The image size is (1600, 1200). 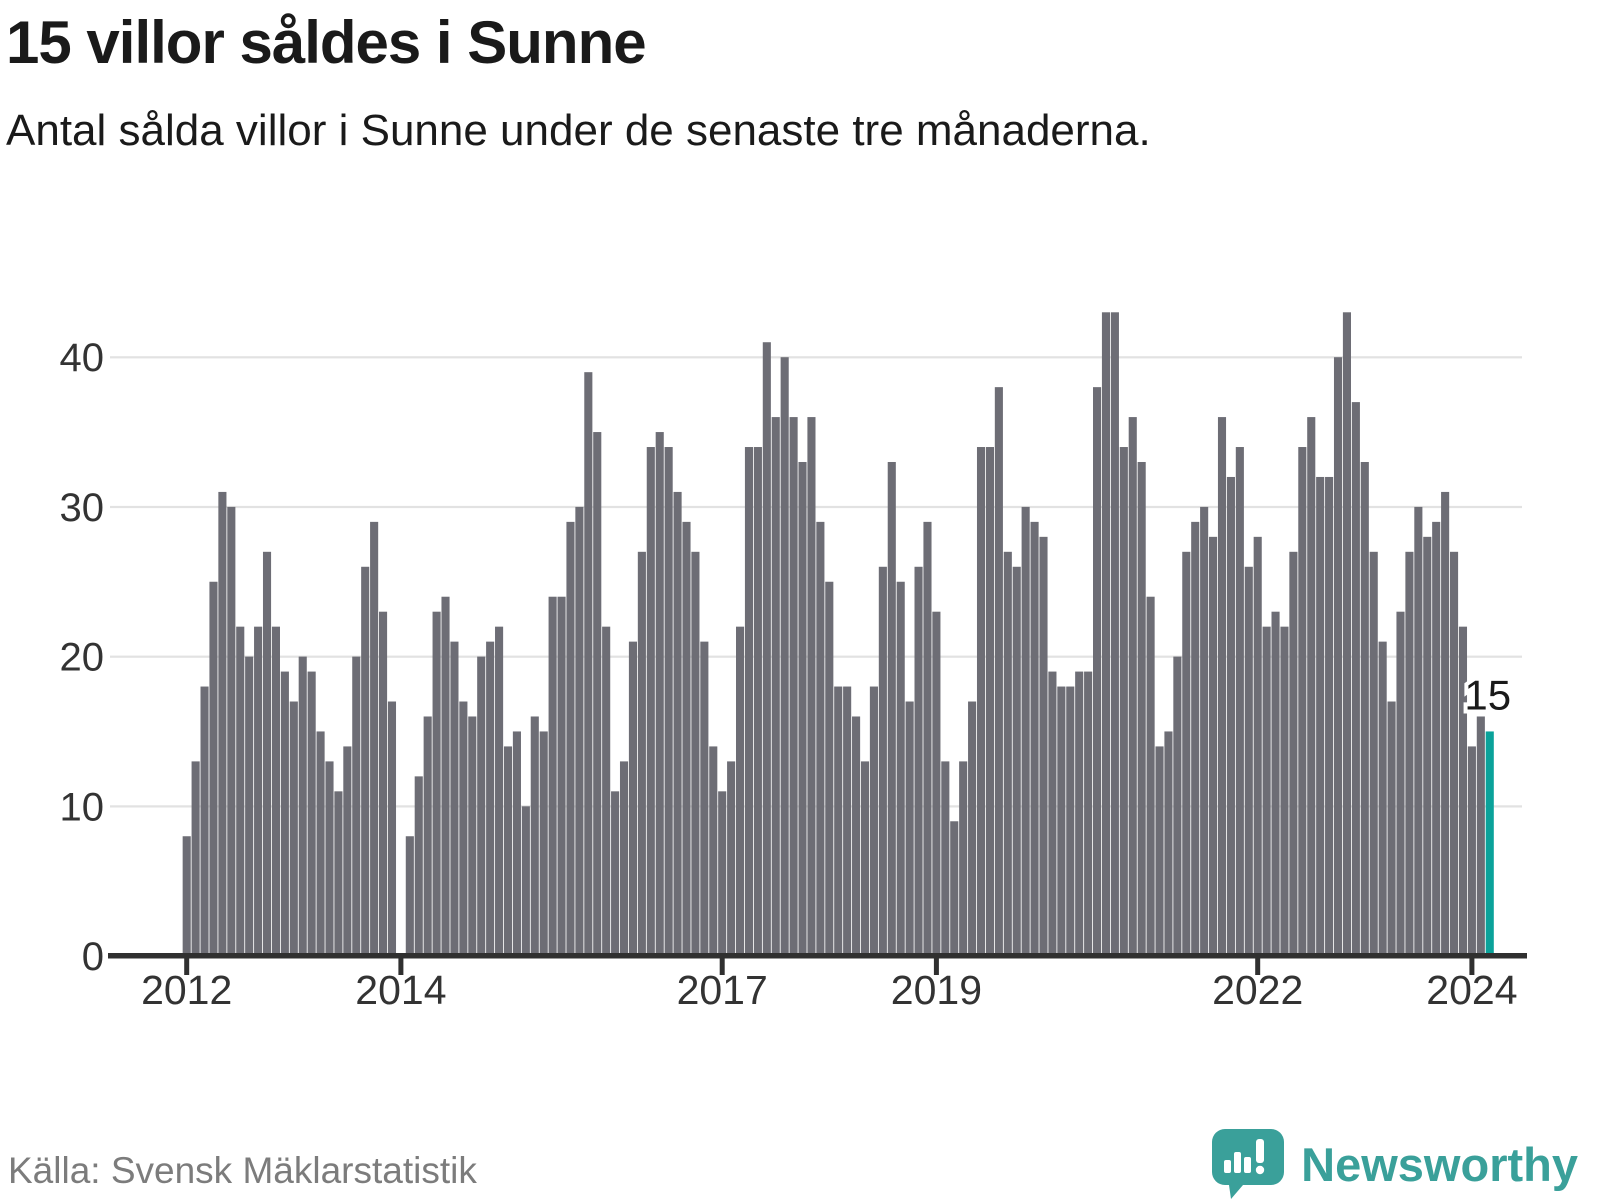 I want to click on brand-wordmark: Newsworthy, so click(x=1439, y=1164).